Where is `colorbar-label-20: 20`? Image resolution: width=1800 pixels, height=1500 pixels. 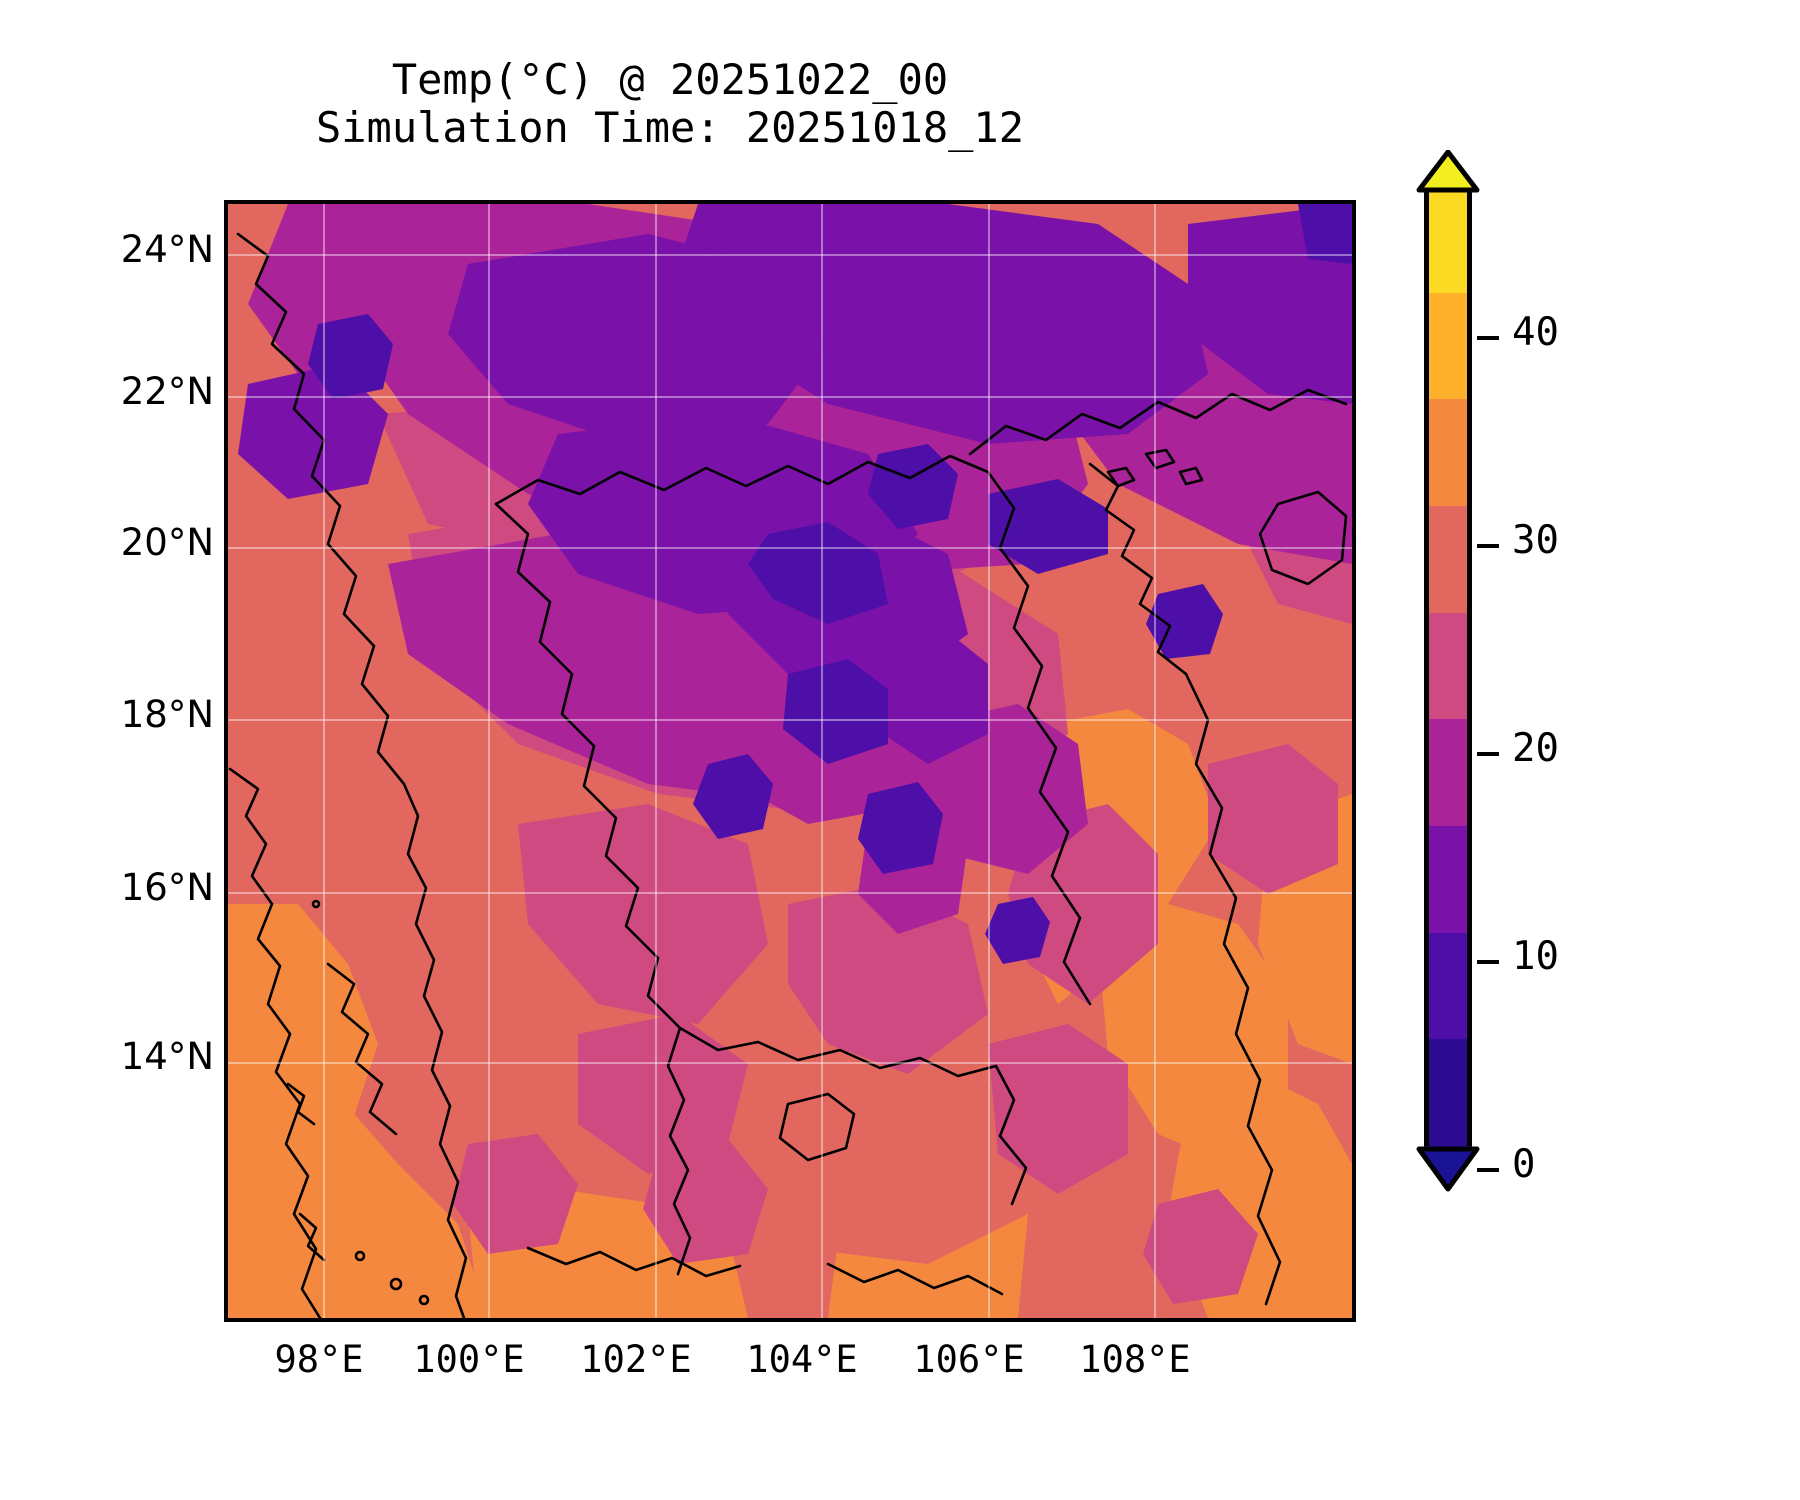 colorbar-label-20: 20 is located at coordinates (1535, 748).